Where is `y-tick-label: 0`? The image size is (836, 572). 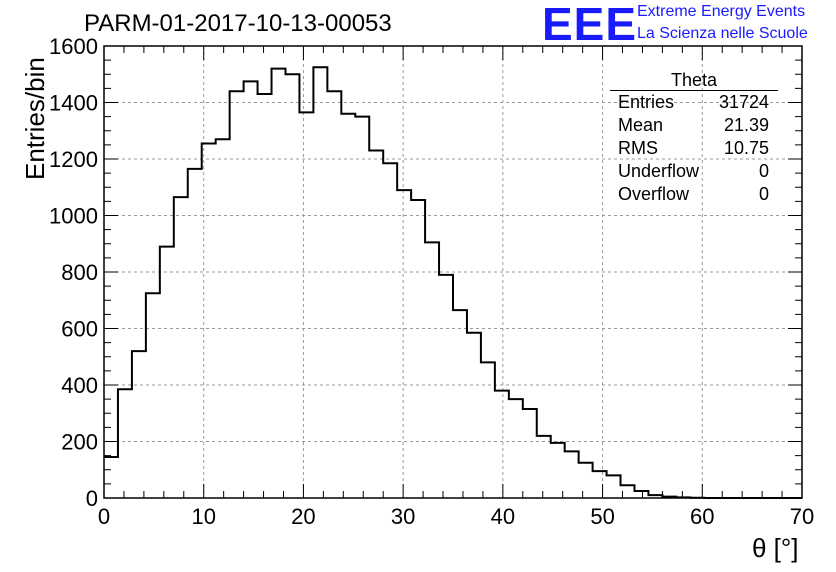 y-tick-label: 0 is located at coordinates (92, 498).